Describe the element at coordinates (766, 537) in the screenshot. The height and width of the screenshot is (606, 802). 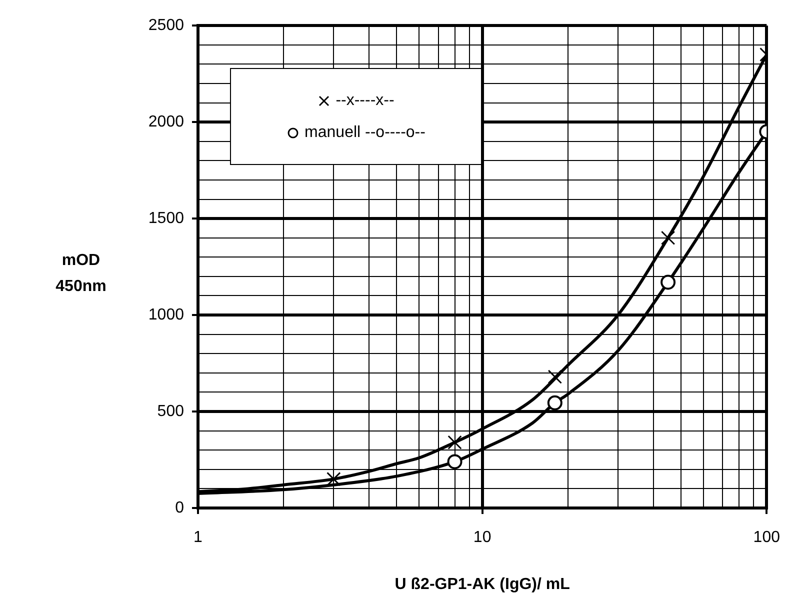
I see `x-tick-label: 100` at that location.